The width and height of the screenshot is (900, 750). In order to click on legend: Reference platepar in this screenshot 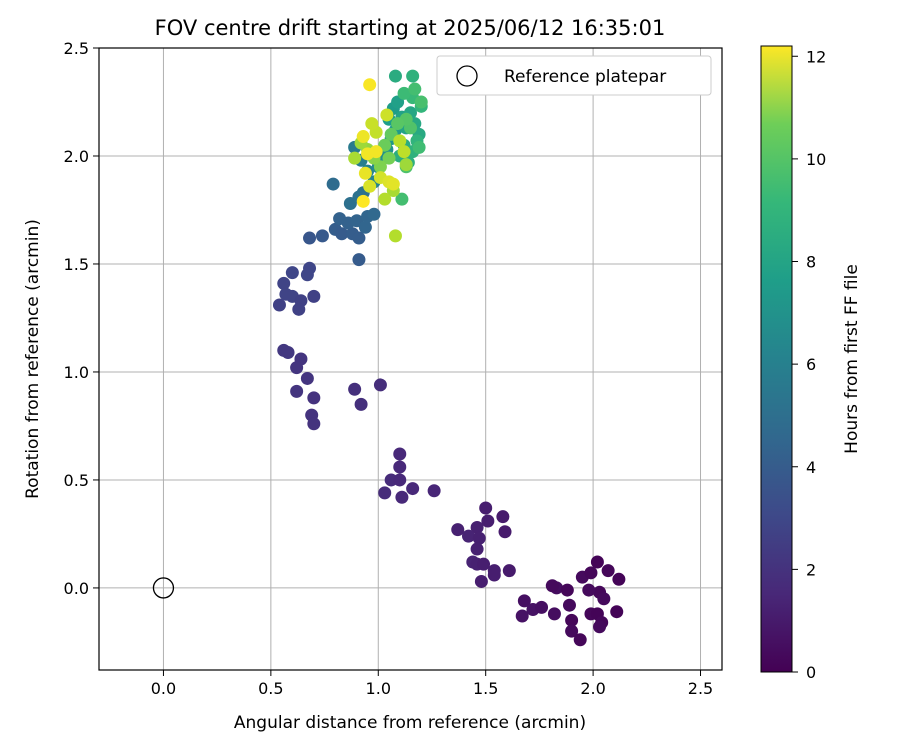, I will do `click(574, 75)`.